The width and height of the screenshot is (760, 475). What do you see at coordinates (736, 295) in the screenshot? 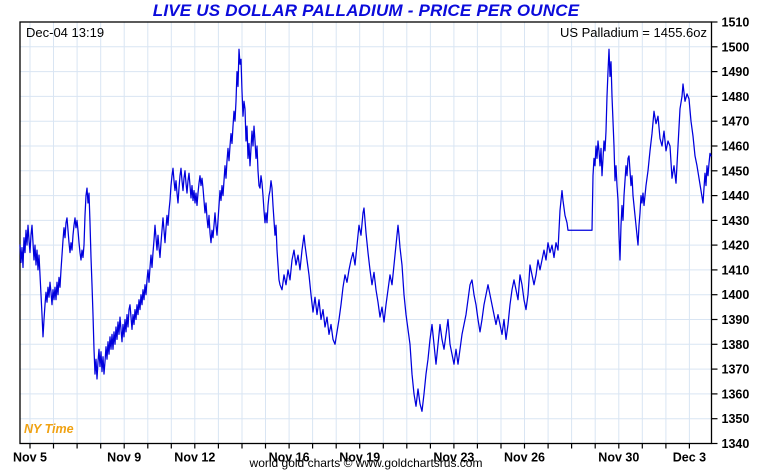
I see `y-tick-label: 1400` at bounding box center [736, 295].